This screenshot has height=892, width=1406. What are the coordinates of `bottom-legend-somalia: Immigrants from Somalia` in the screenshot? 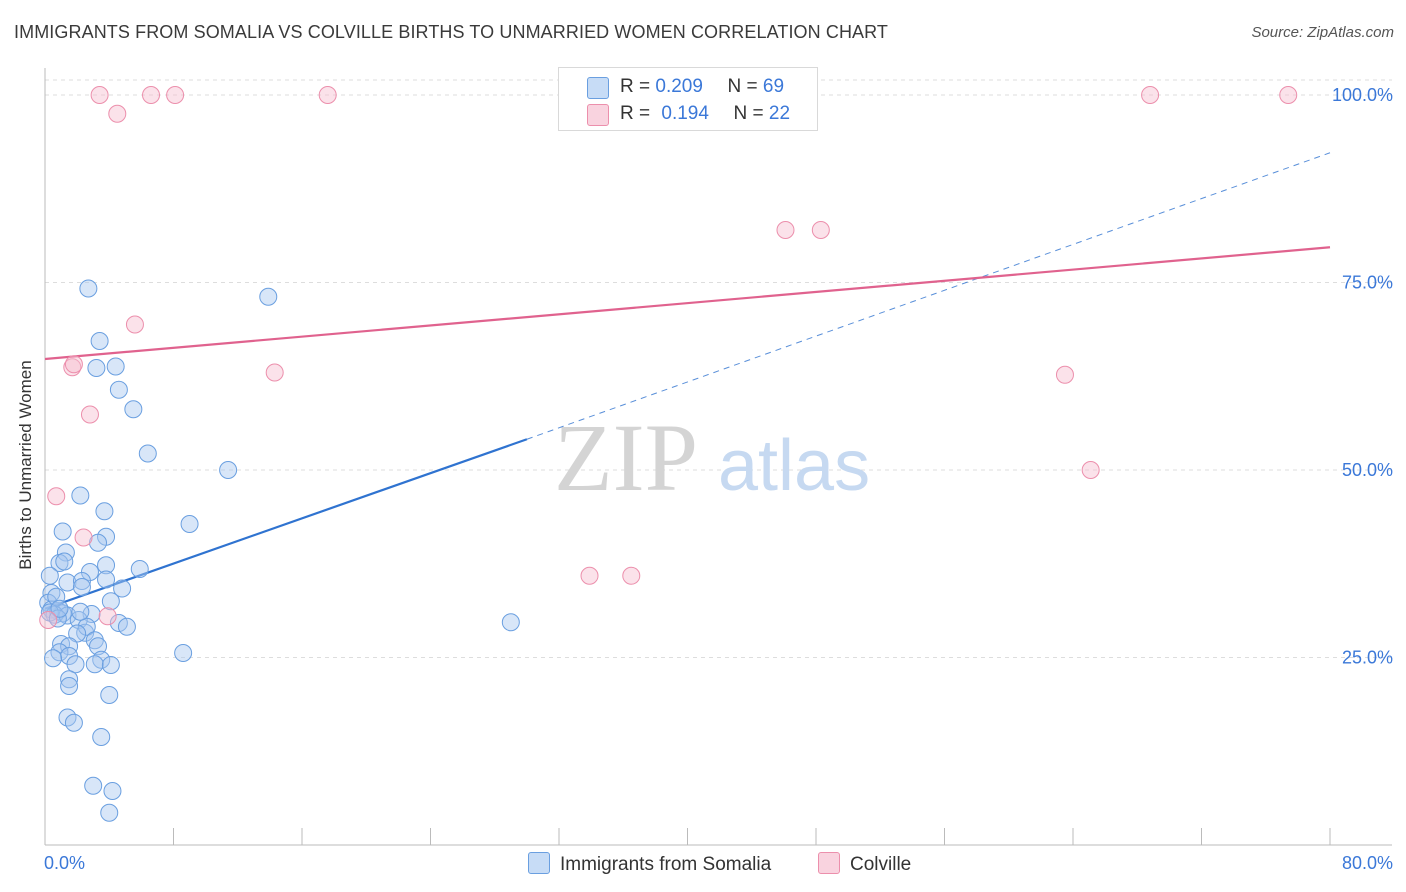 It's located at (649, 864).